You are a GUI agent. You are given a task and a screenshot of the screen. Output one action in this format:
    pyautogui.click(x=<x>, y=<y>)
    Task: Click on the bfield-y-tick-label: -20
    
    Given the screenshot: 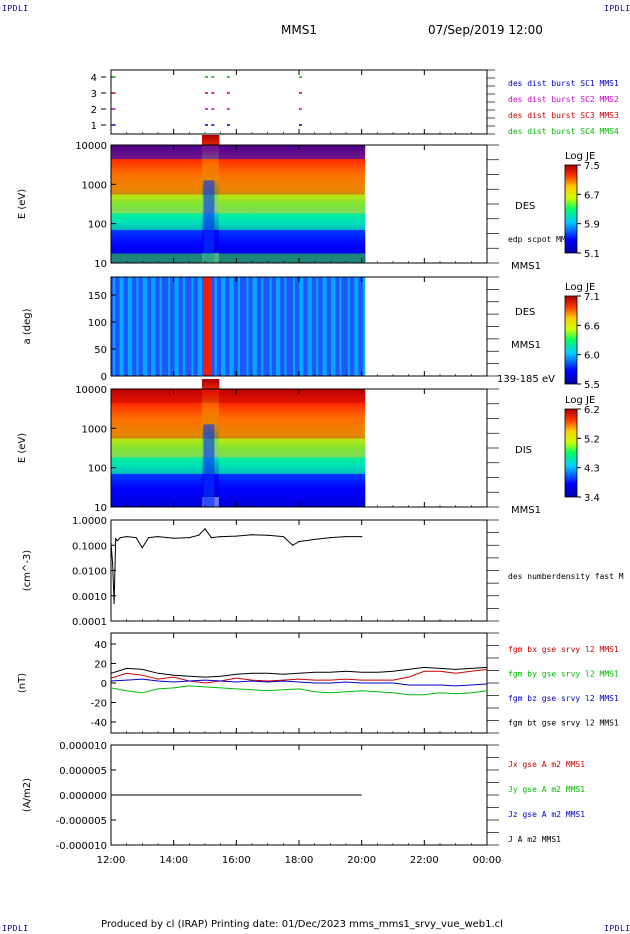 What is the action you would take?
    pyautogui.click(x=99, y=704)
    